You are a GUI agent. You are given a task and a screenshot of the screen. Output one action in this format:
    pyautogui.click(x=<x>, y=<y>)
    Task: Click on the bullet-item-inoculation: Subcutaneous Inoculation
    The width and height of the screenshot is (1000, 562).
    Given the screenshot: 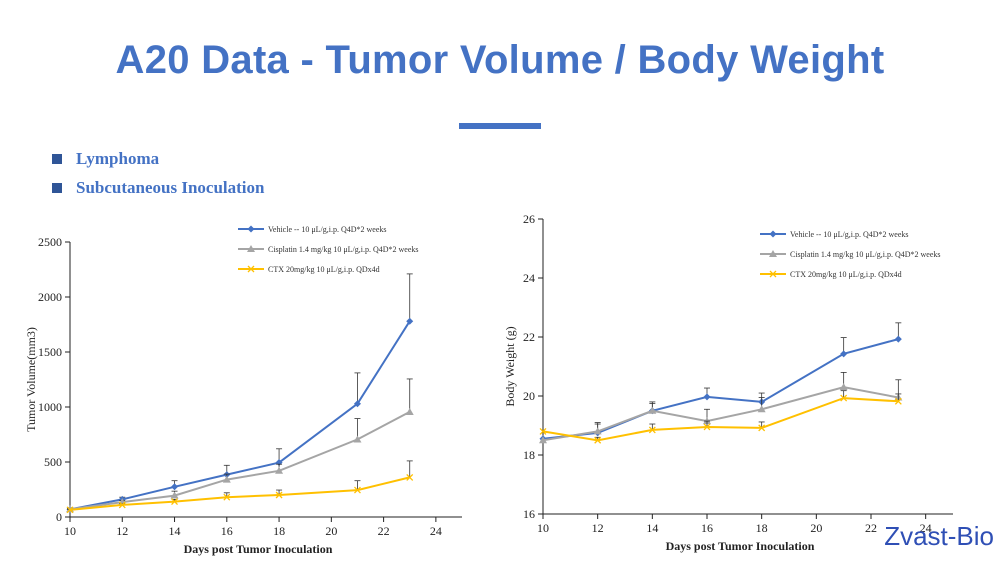 What is the action you would take?
    pyautogui.click(x=158, y=187)
    